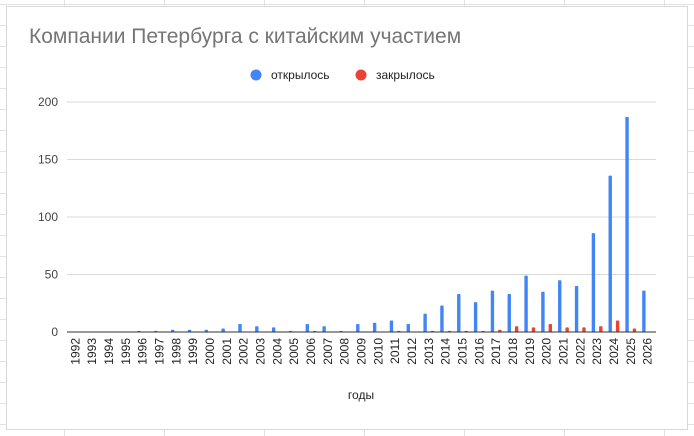 The image size is (694, 436). Describe the element at coordinates (648, 351) in the screenshot. I see `x-tick-label: 2026` at that location.